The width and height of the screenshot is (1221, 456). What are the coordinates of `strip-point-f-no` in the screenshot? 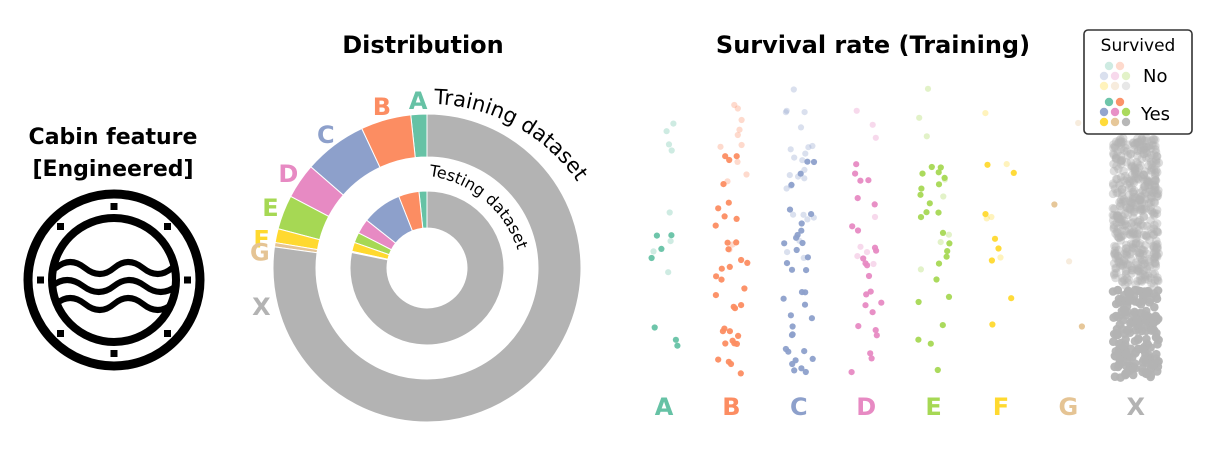 It's located at (1006, 164).